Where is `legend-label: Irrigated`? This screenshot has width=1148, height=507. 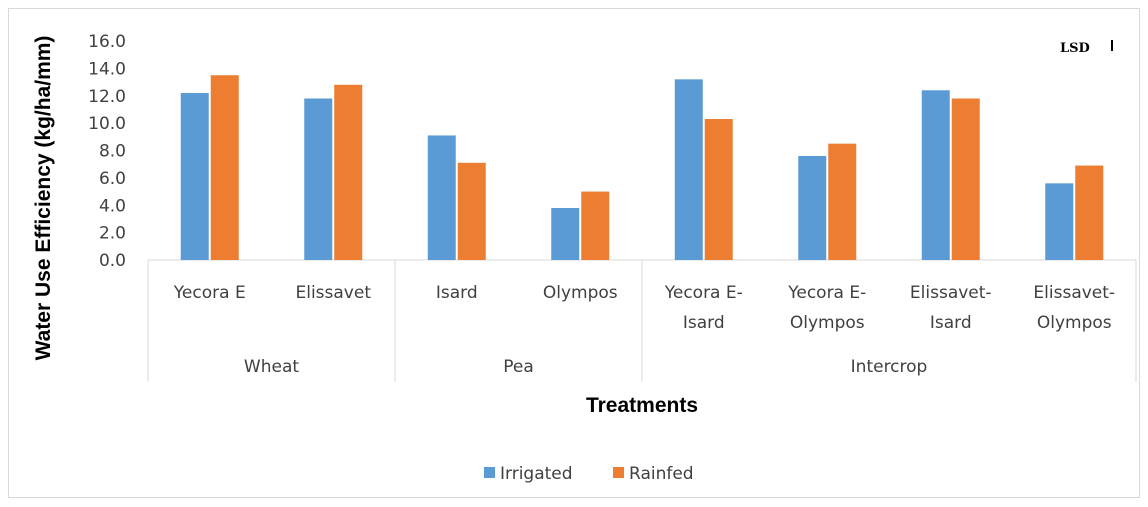
legend-label: Irrigated is located at coordinates (536, 474).